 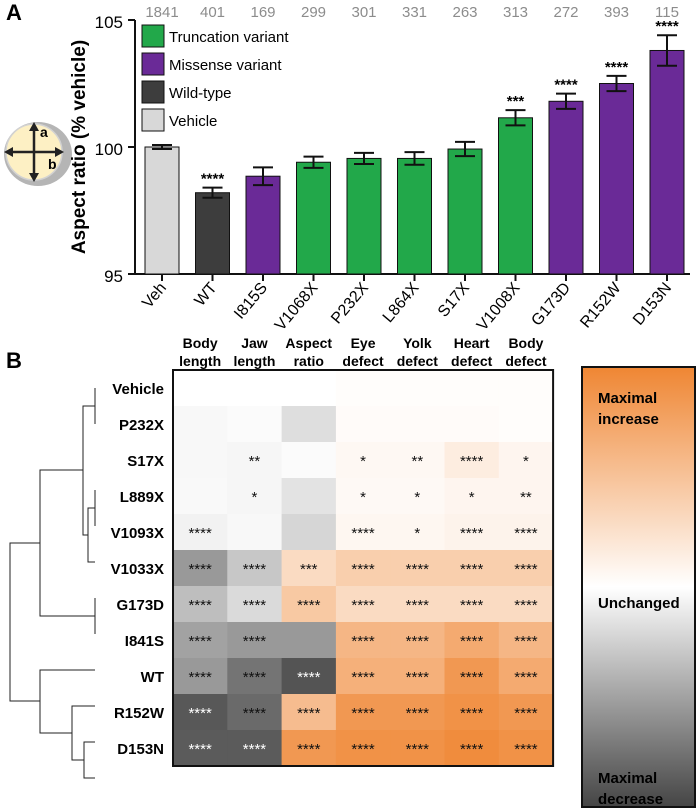 I want to click on x-tick-label: L864X, so click(x=401, y=302).